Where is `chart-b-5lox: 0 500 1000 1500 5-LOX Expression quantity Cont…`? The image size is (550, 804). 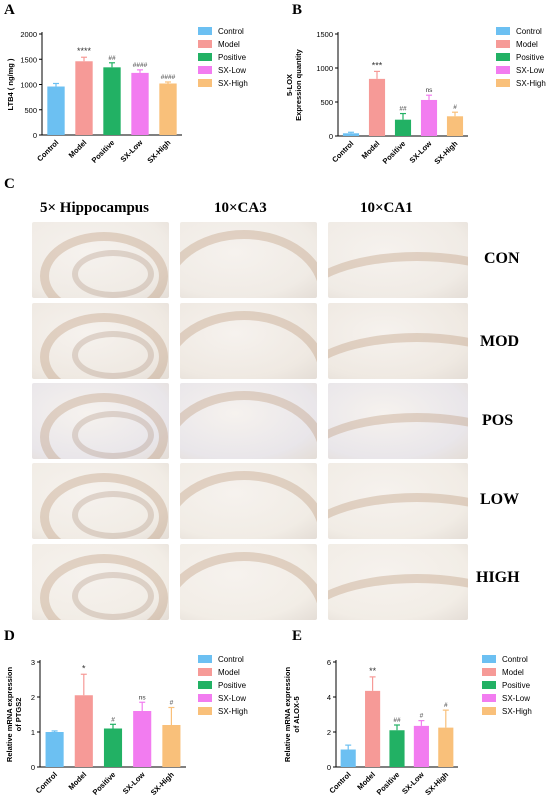
chart-b-5lox: 0 500 1000 1500 5-LOX Expression quantity Cont… is located at coordinates (415, 96).